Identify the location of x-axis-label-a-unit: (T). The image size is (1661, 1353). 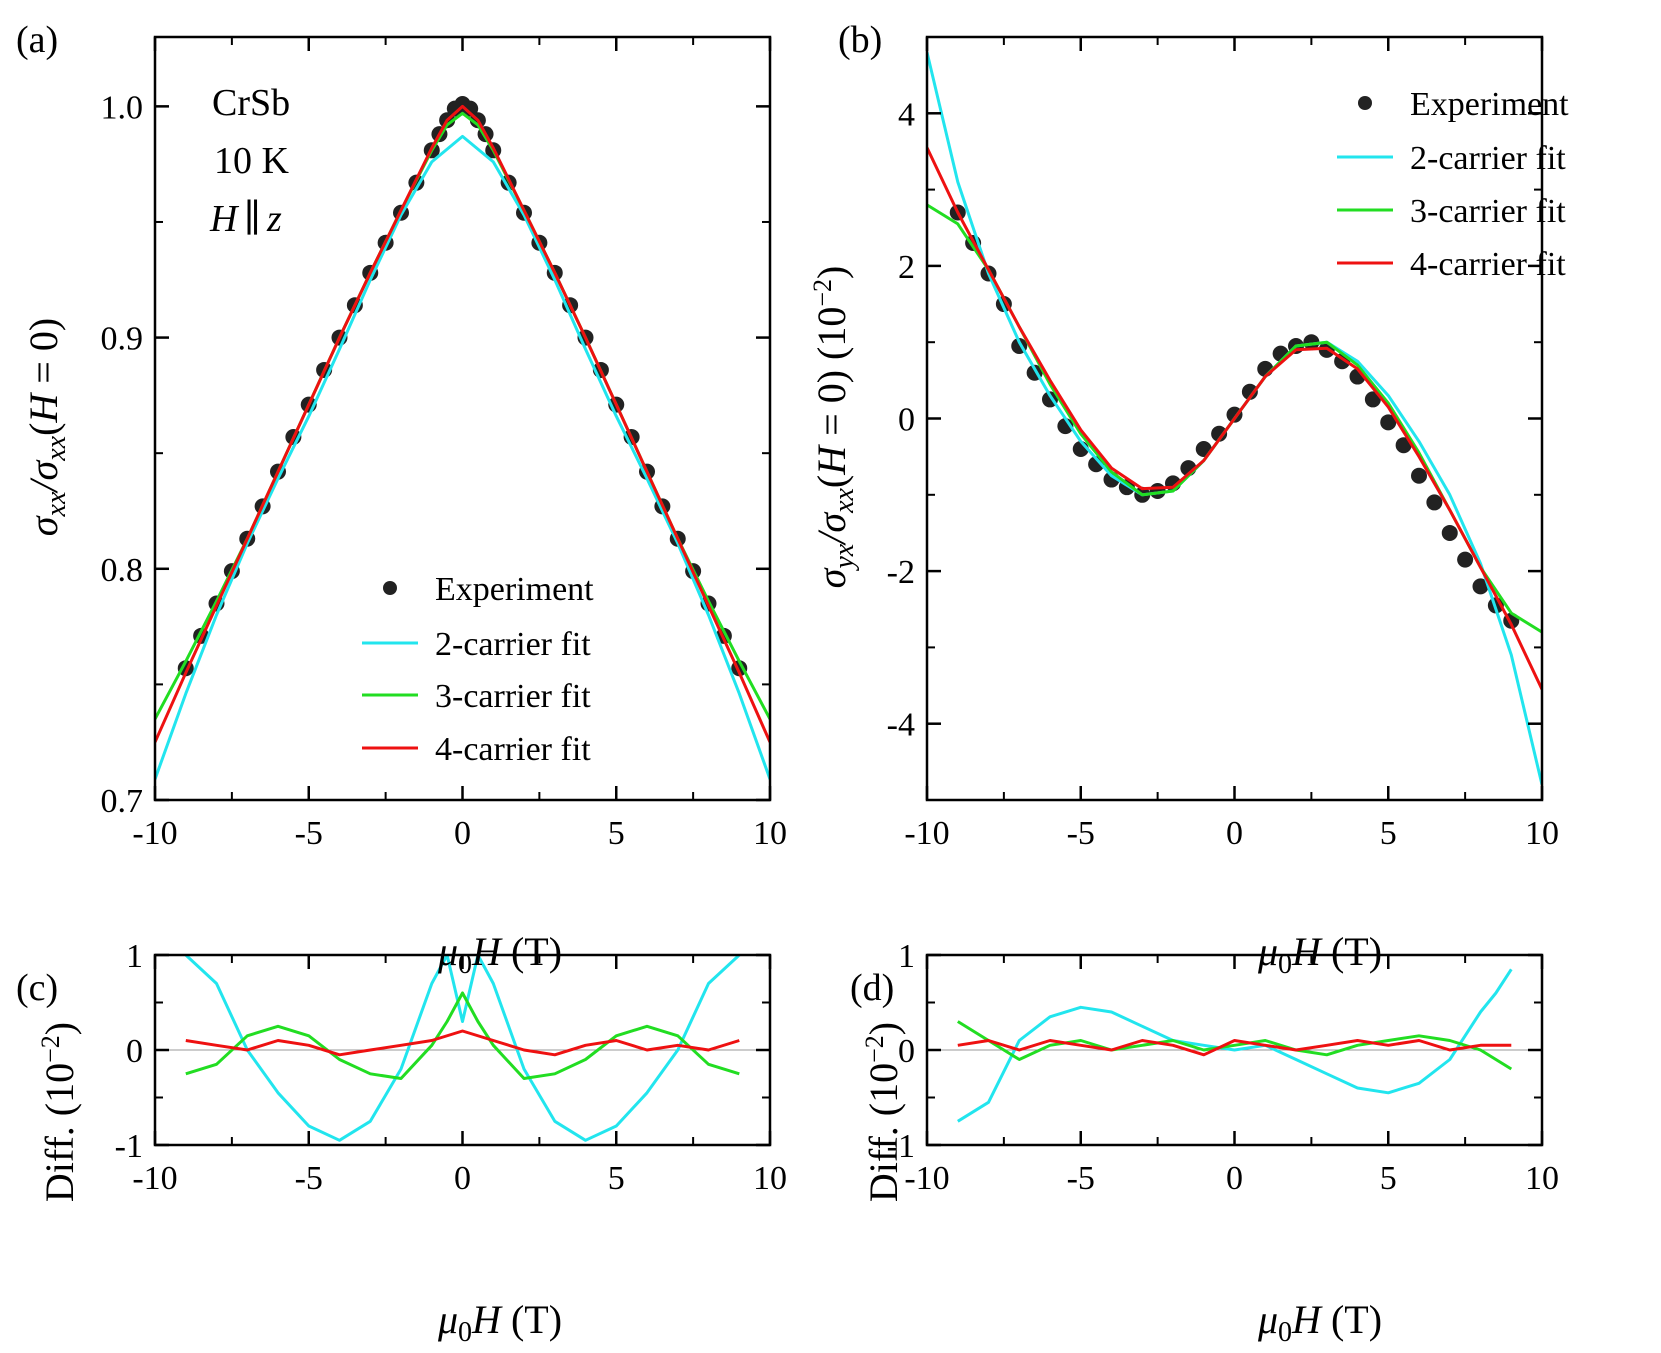
(531, 951).